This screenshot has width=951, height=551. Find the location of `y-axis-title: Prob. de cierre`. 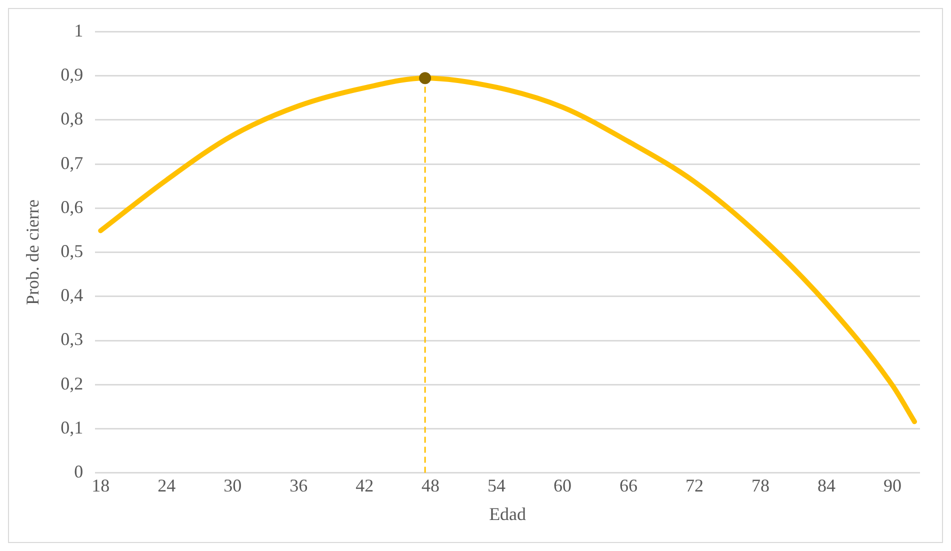

y-axis-title: Prob. de cierre is located at coordinates (32, 253).